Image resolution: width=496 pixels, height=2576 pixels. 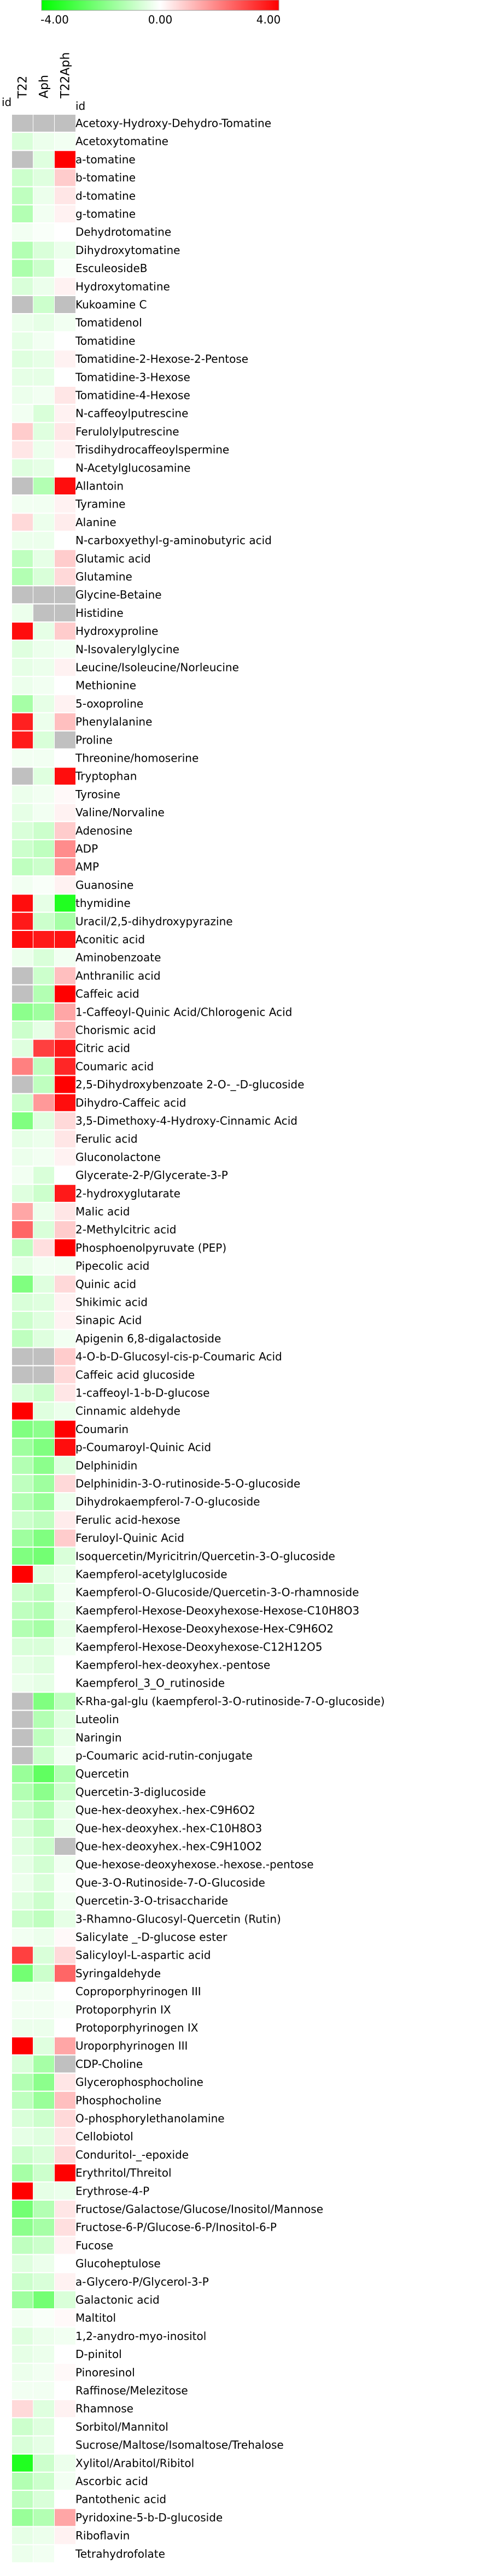 I want to click on row-label: Quinic acid, so click(x=105, y=1283).